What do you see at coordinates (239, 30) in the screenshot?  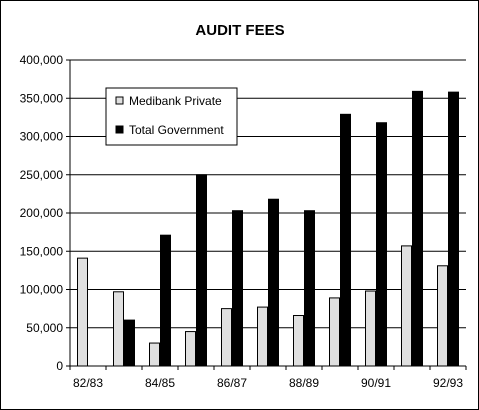 I see `chart-title: AUDIT FEES` at bounding box center [239, 30].